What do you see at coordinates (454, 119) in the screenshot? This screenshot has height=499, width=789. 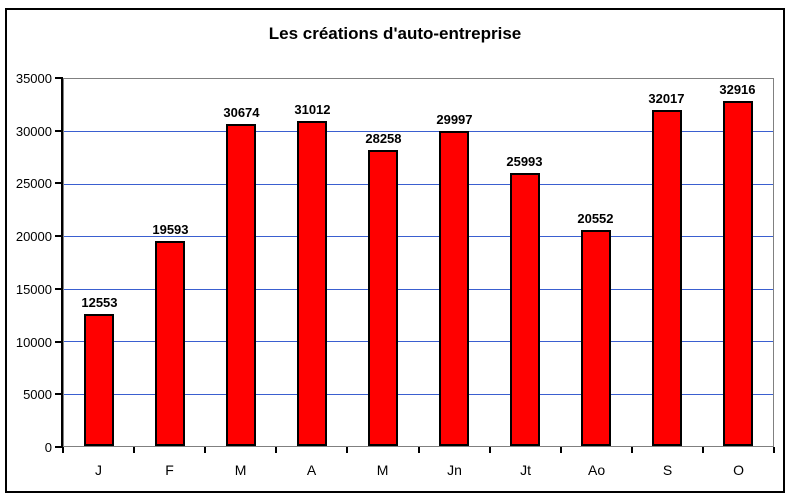 I see `bar-value-label: 29997` at bounding box center [454, 119].